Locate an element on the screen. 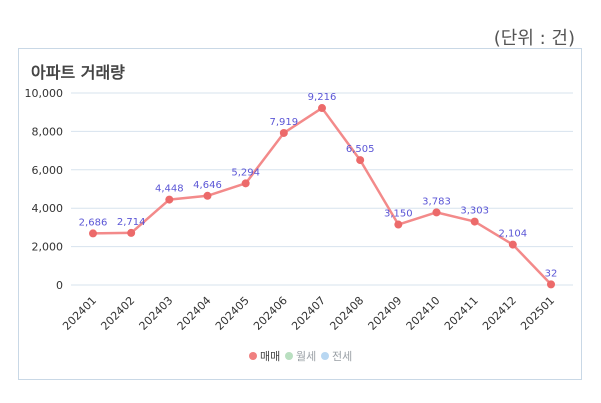 The height and width of the screenshot is (403, 601). x-tick-label: 202501 is located at coordinates (537, 313).